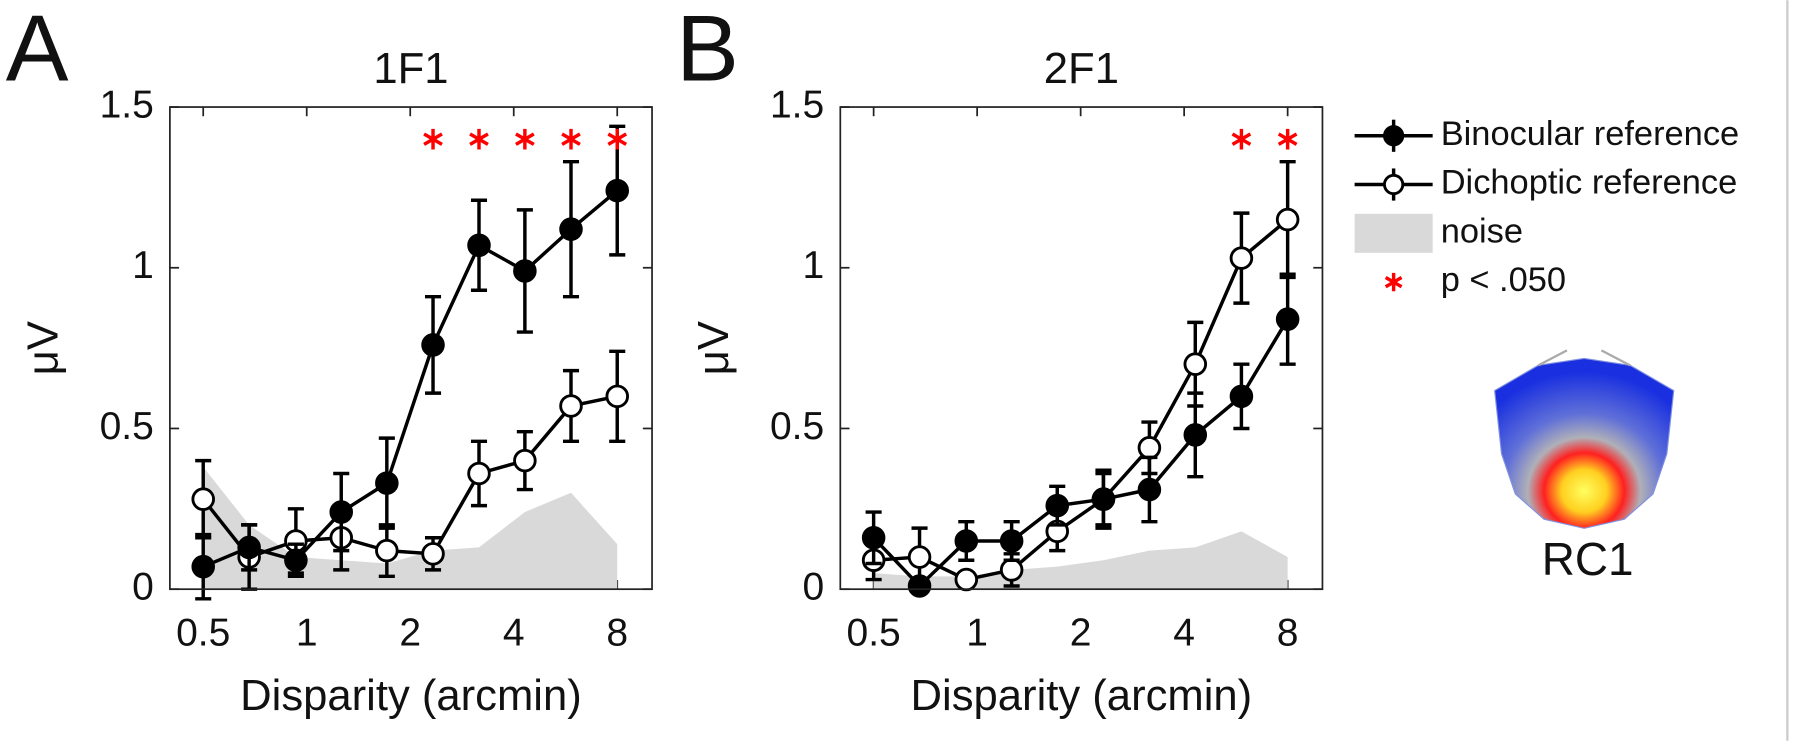 The height and width of the screenshot is (741, 1800). I want to click on chart-title: 2F1, so click(1081, 69).